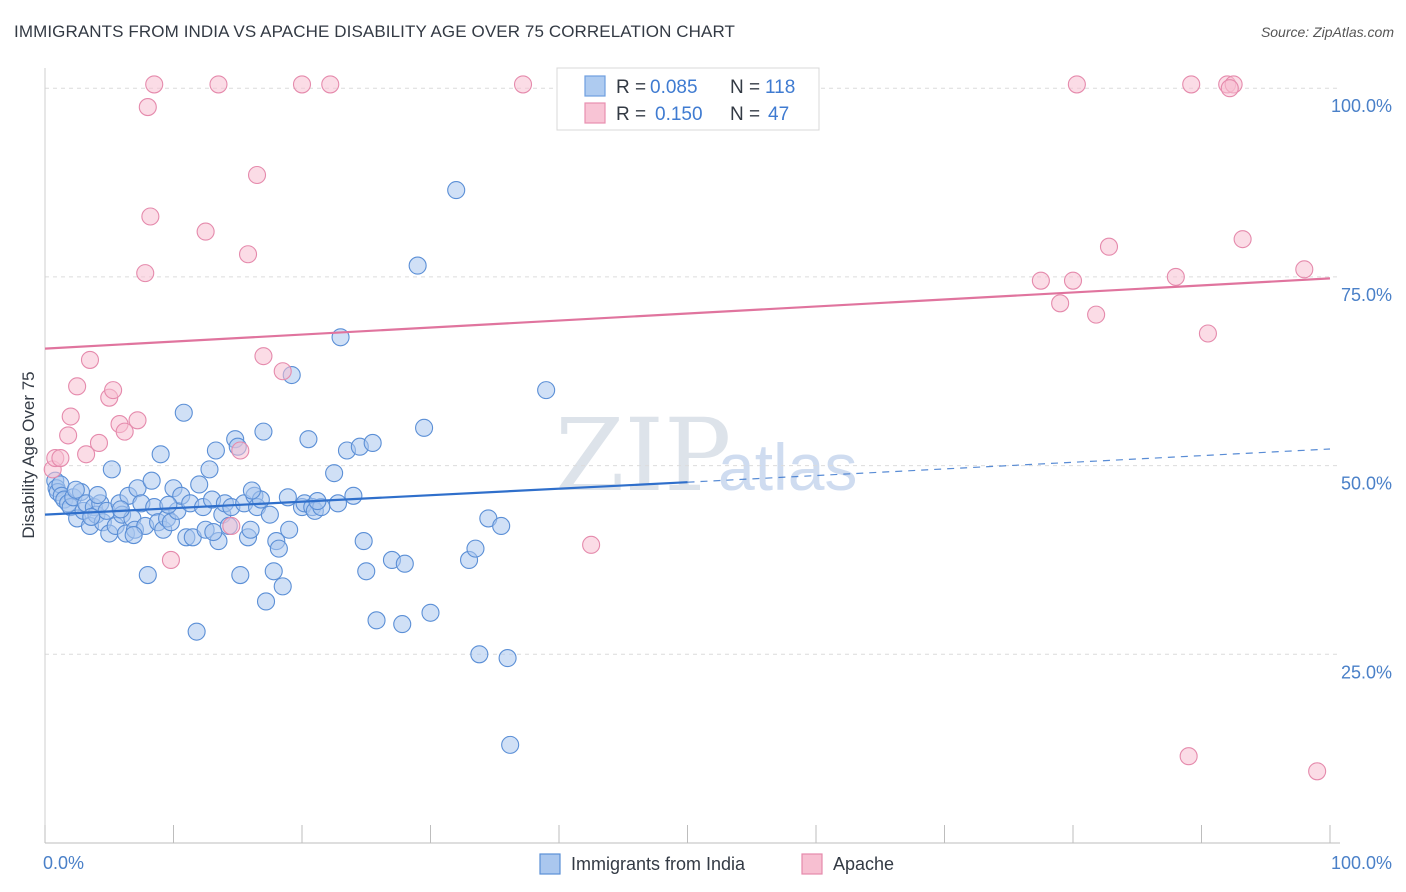 The height and width of the screenshot is (892, 1406). What do you see at coordinates (366, 498) in the screenshot?
I see `trend-line-india` at bounding box center [366, 498].